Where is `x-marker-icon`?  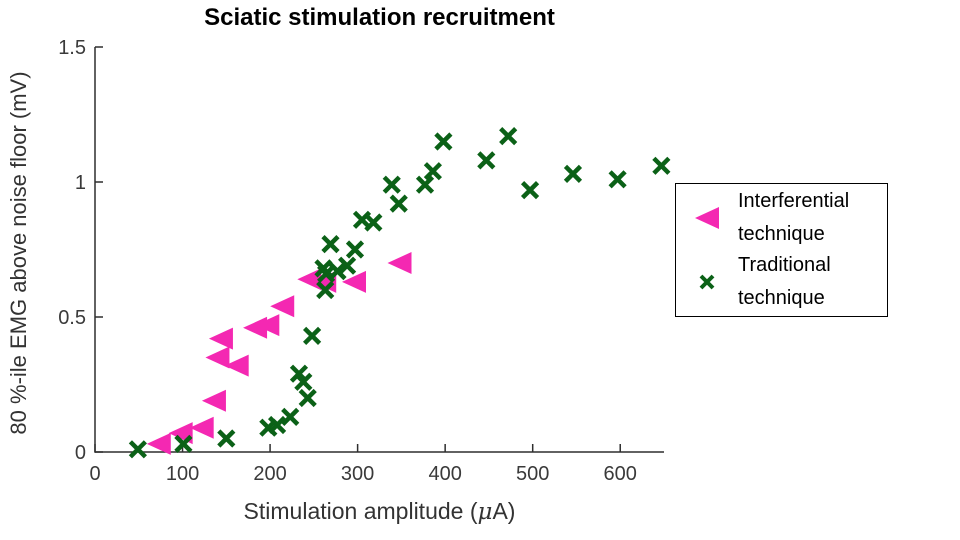
x-marker-icon is located at coordinates (707, 282).